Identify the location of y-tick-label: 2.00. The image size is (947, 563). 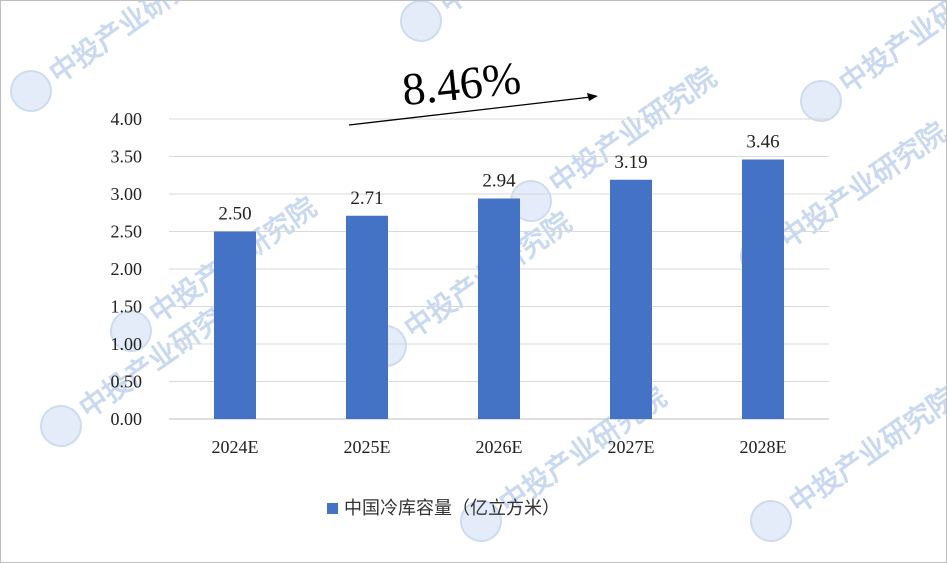
(127, 269).